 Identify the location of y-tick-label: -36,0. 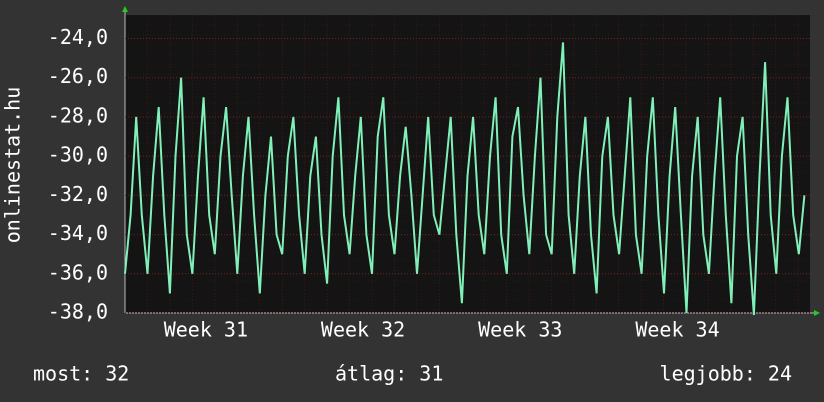
(78, 272).